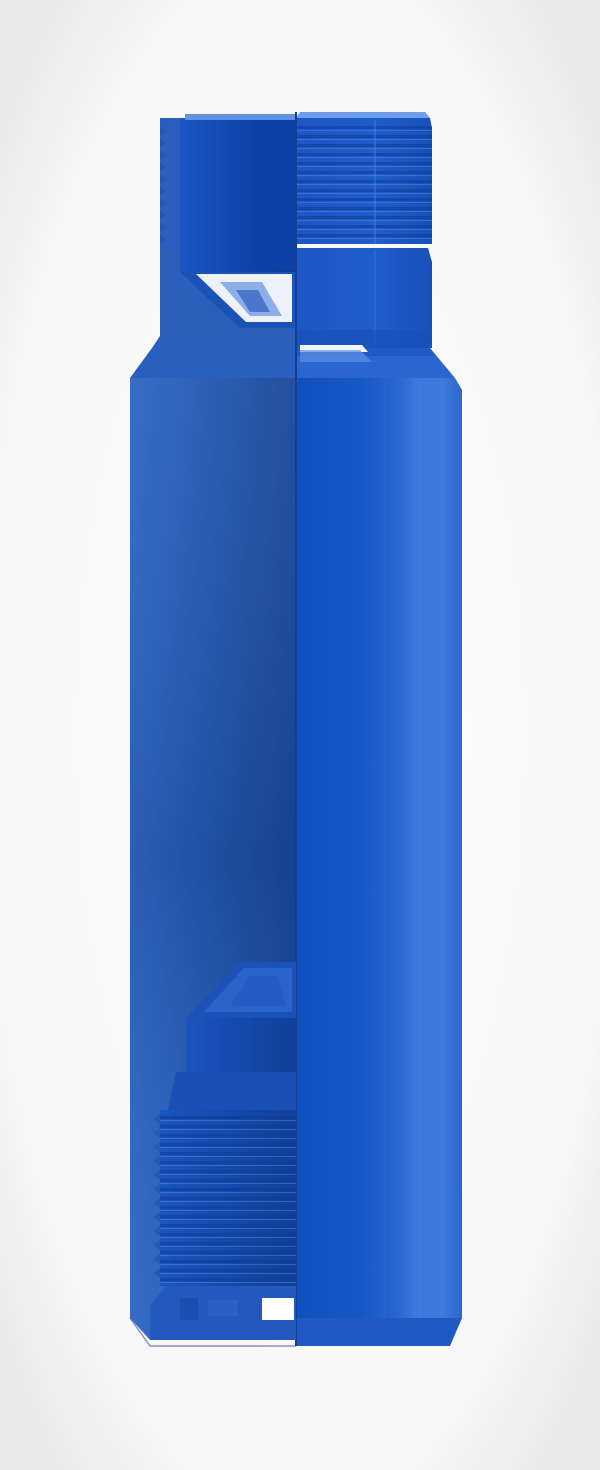  I want to click on bore-reflection, so click(336, 356).